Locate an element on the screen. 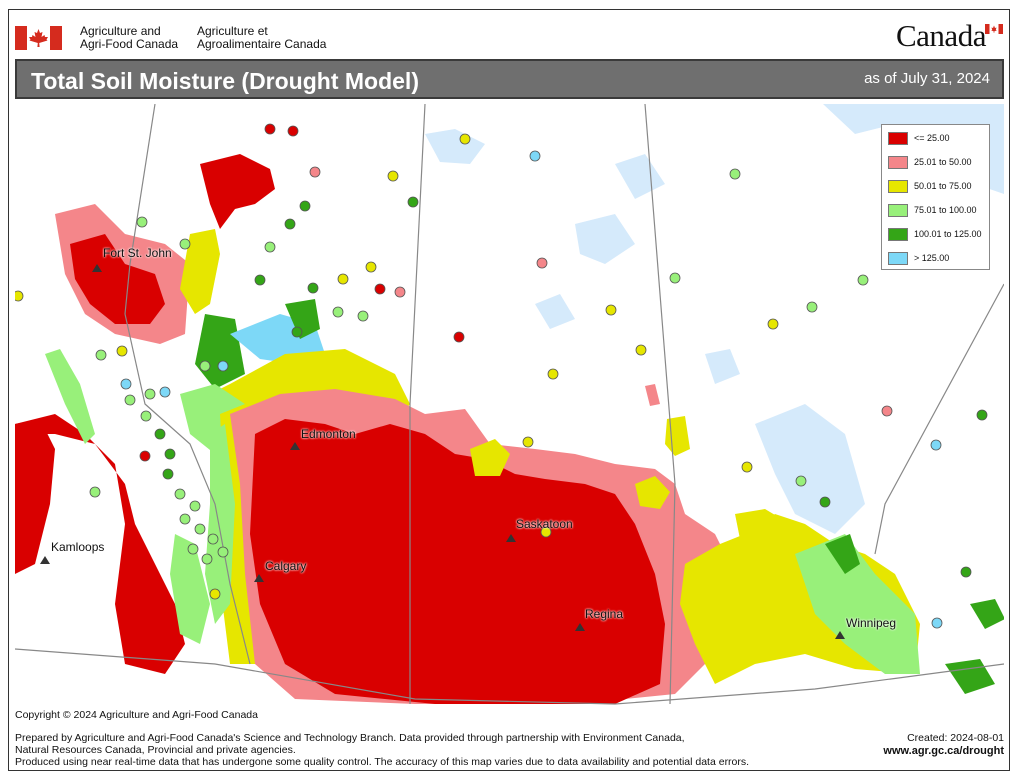 The width and height of the screenshot is (1018, 779). agency-name-fr: Agriculture et Agroalimentaire Canada is located at coordinates (267, 38).